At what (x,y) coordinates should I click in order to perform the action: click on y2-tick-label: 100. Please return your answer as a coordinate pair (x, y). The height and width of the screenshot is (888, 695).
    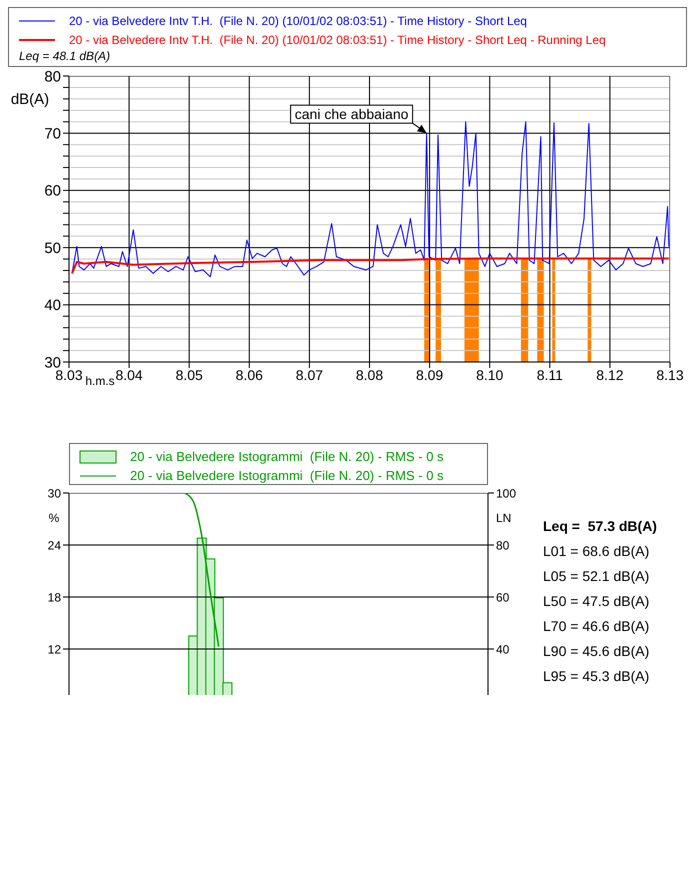
    Looking at the image, I should click on (506, 493).